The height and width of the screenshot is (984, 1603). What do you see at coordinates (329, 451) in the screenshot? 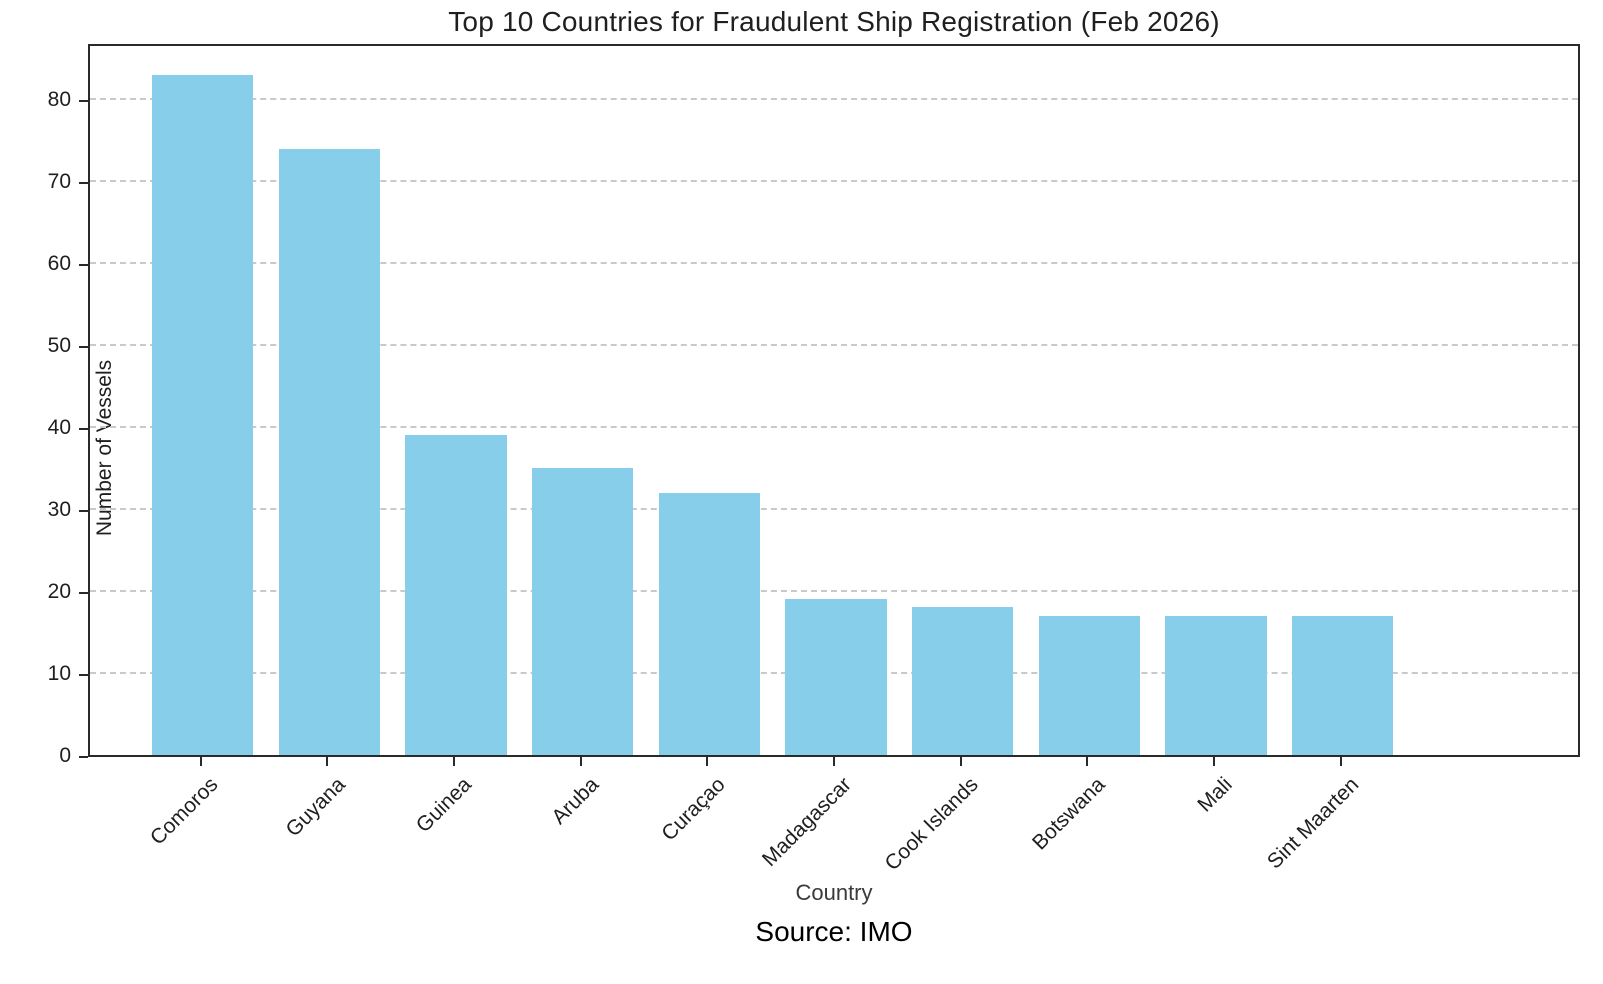
I see `bar-guyana` at bounding box center [329, 451].